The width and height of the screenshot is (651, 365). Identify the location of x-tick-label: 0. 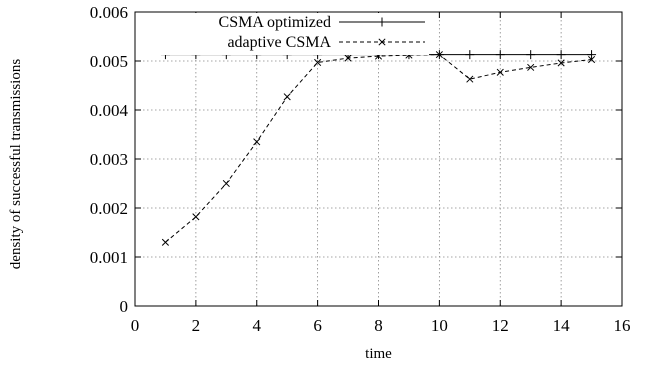
(135, 325).